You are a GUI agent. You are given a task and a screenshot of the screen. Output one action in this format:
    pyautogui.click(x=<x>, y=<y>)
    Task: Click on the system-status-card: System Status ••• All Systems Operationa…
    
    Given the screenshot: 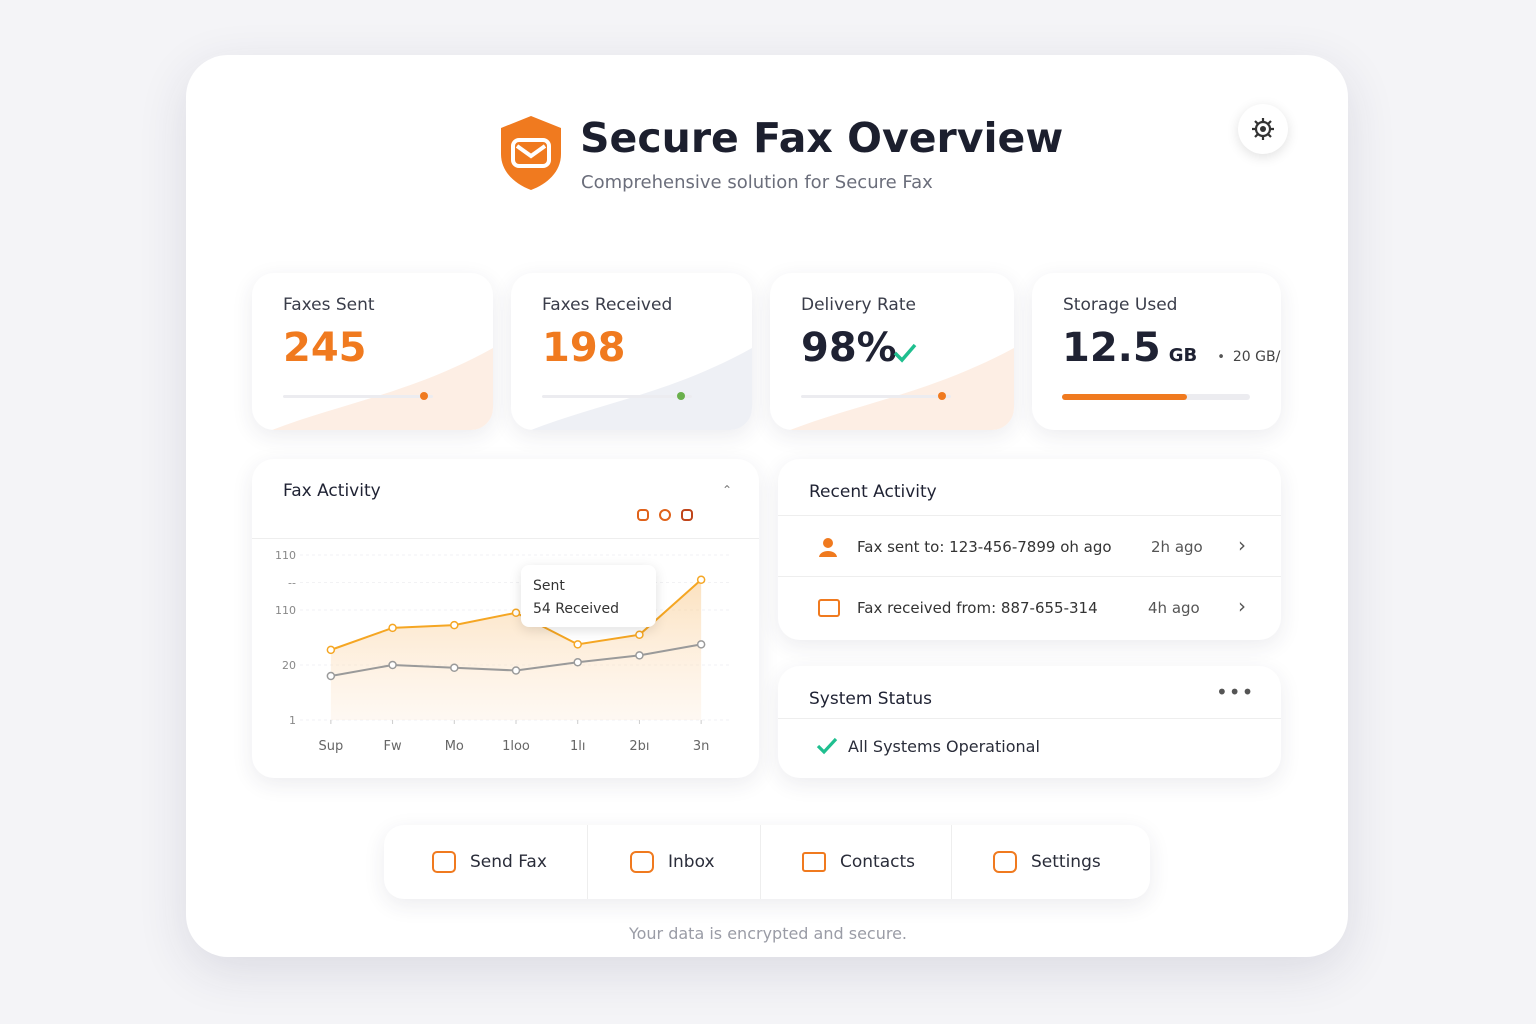 What is the action you would take?
    pyautogui.click(x=1029, y=722)
    